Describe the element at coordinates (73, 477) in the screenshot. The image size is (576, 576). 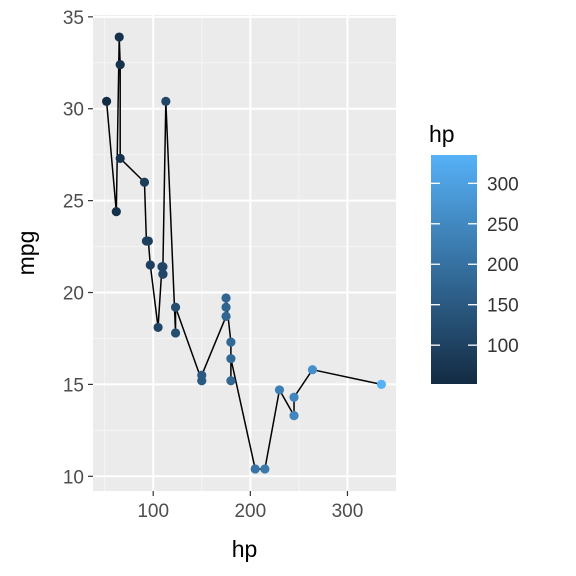
I see `y-tick-label: 10` at that location.